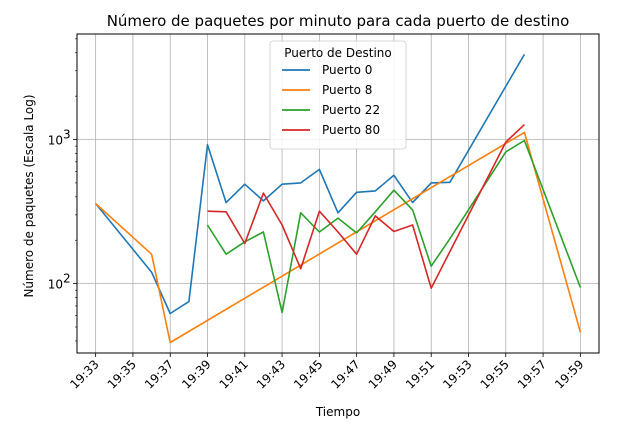 The image size is (631, 440). What do you see at coordinates (337, 412) in the screenshot?
I see `x-axis-label: Tiempo` at bounding box center [337, 412].